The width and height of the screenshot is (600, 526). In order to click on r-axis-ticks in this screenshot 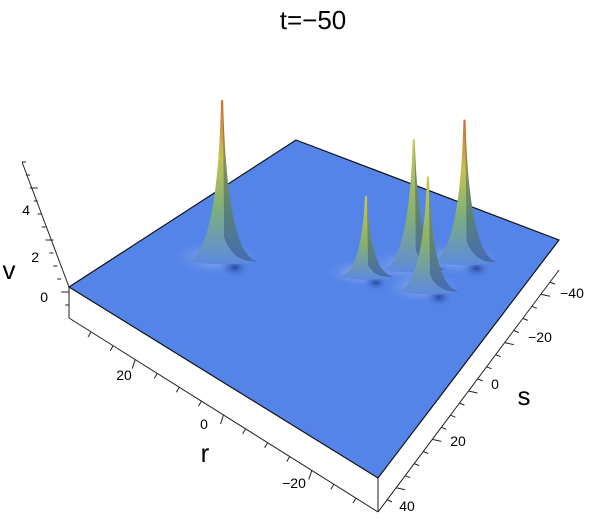, I will do `click(222, 417)`.